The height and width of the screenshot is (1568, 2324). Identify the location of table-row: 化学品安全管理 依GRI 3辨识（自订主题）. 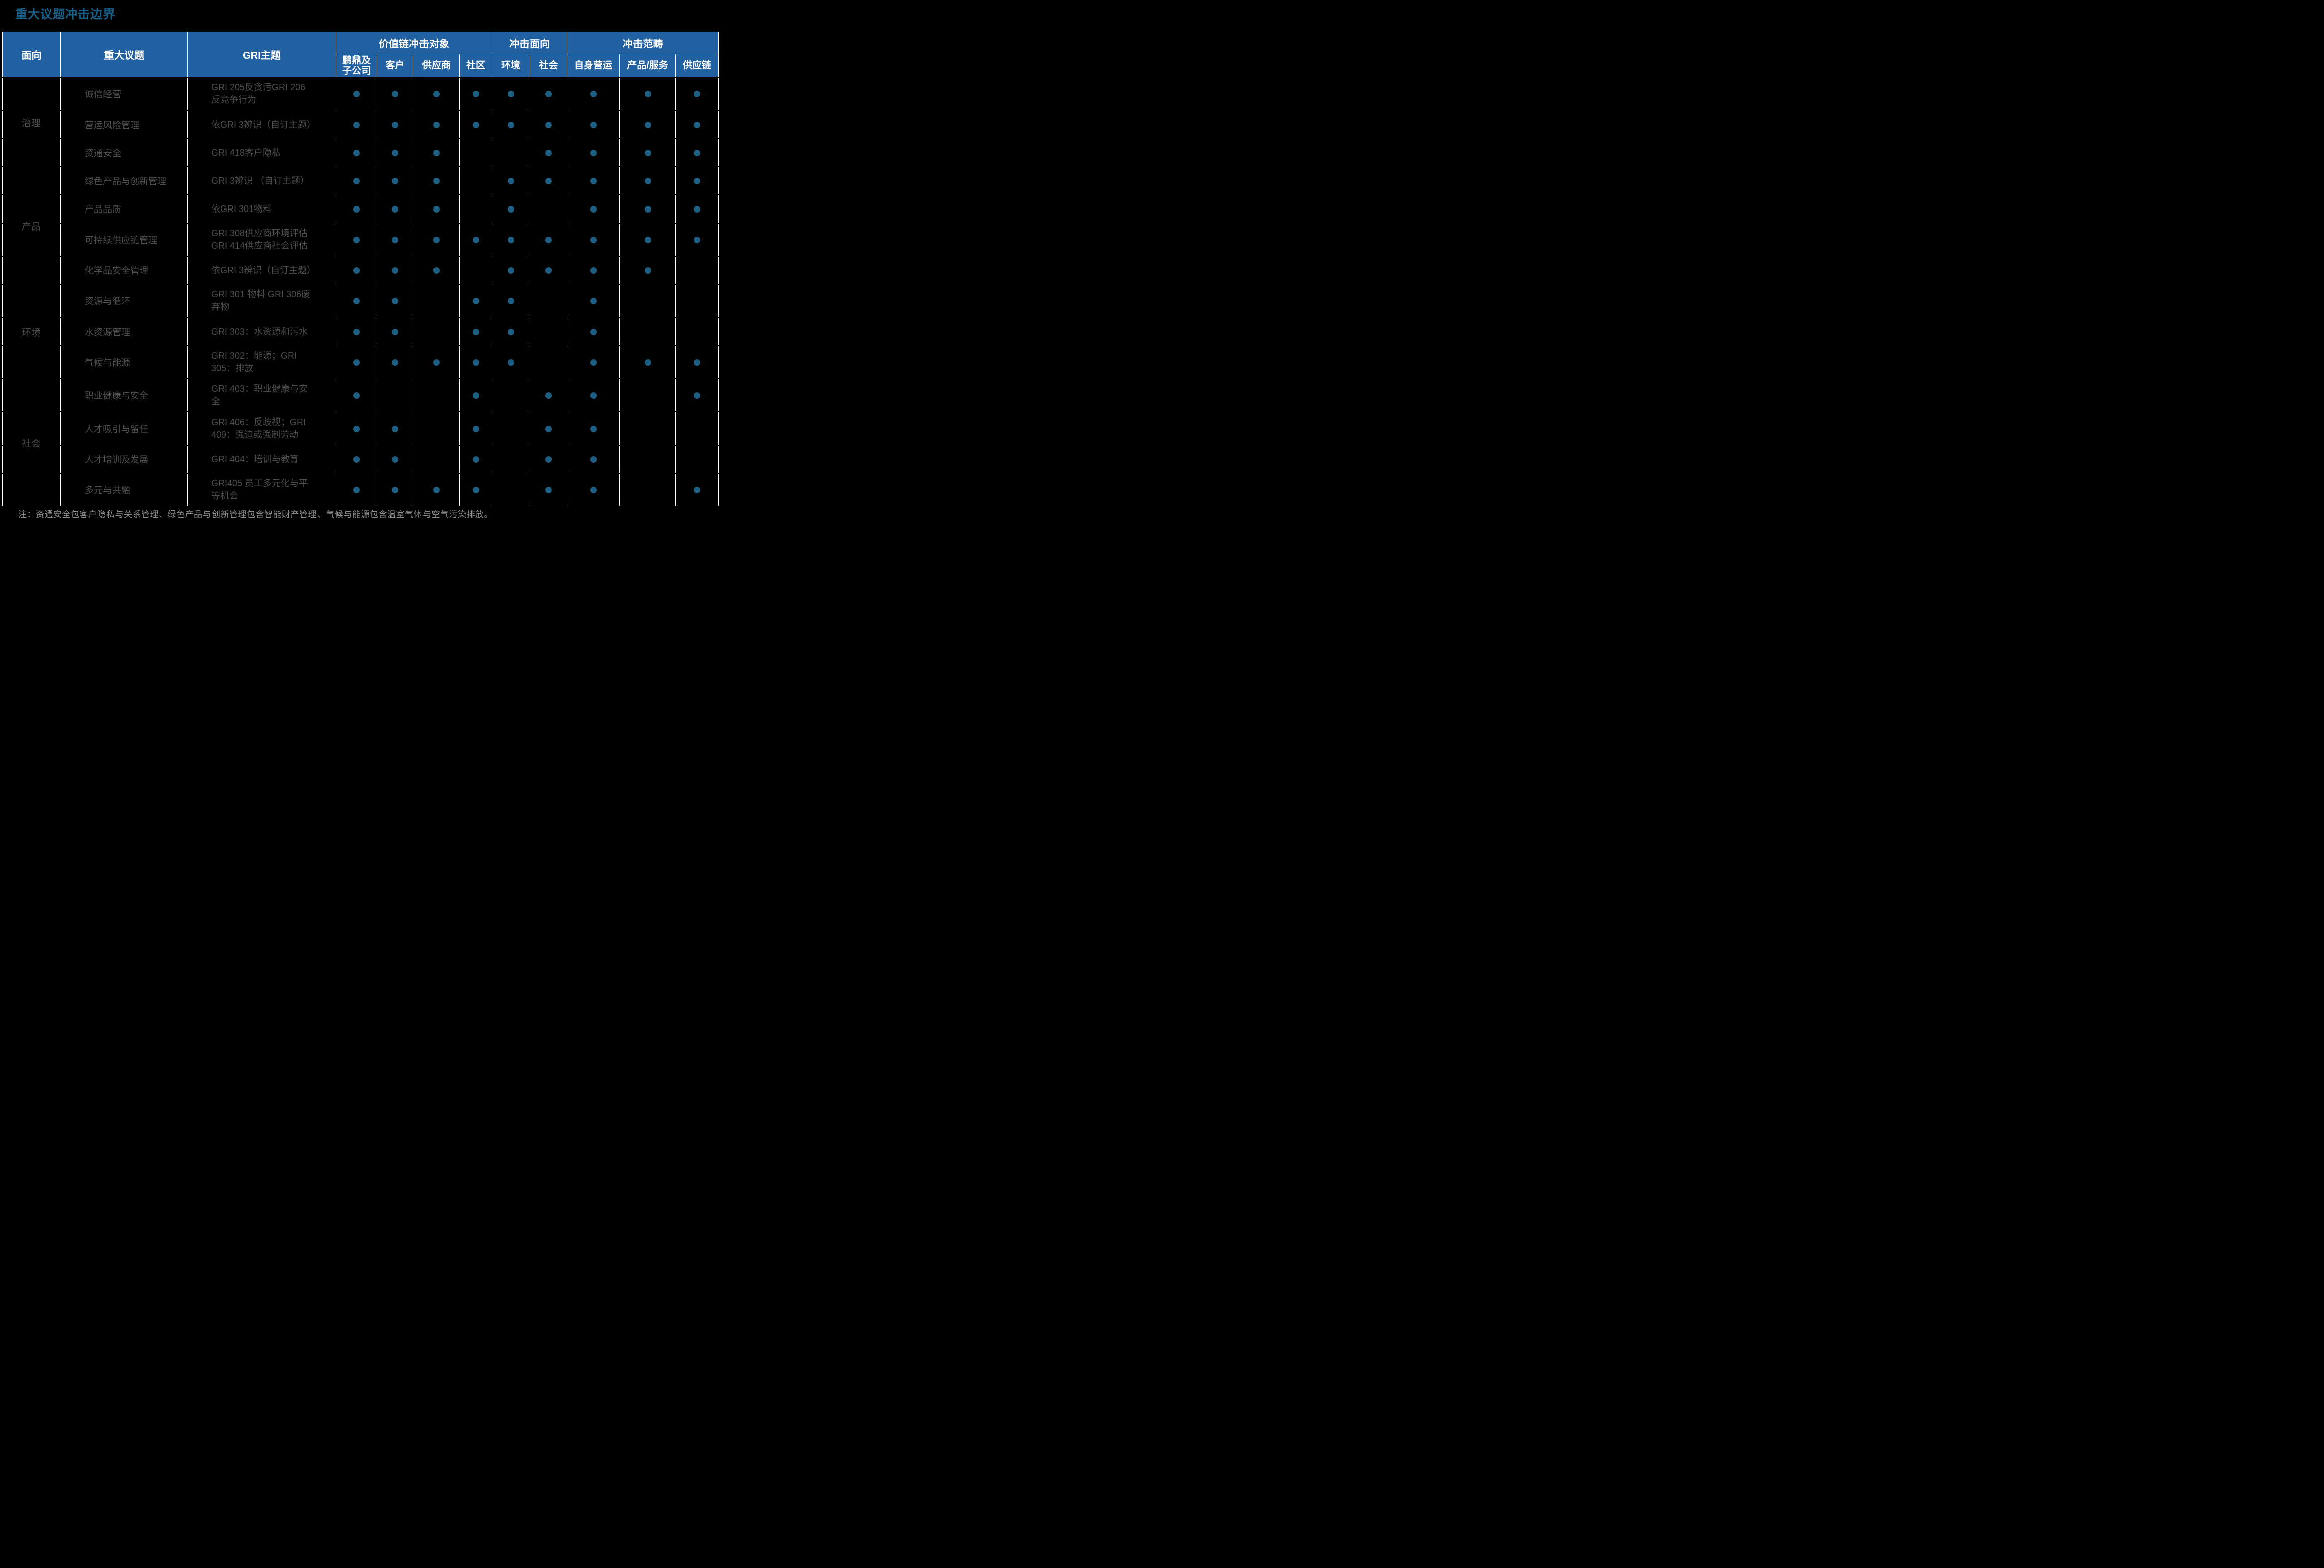
(360, 270).